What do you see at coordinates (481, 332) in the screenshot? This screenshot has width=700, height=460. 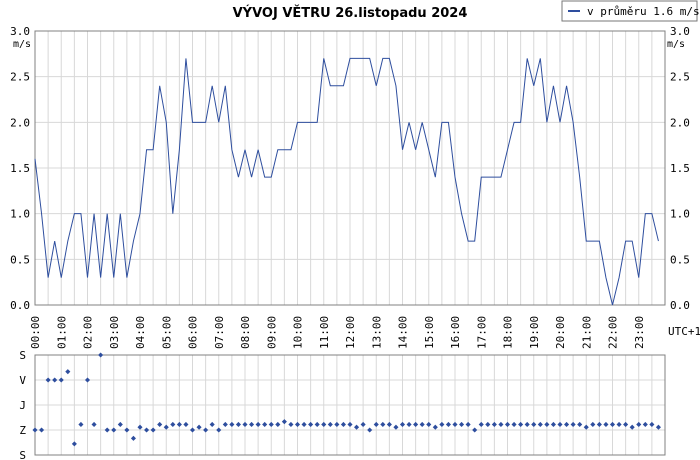 I see `x-tick-label: 17:00` at bounding box center [481, 332].